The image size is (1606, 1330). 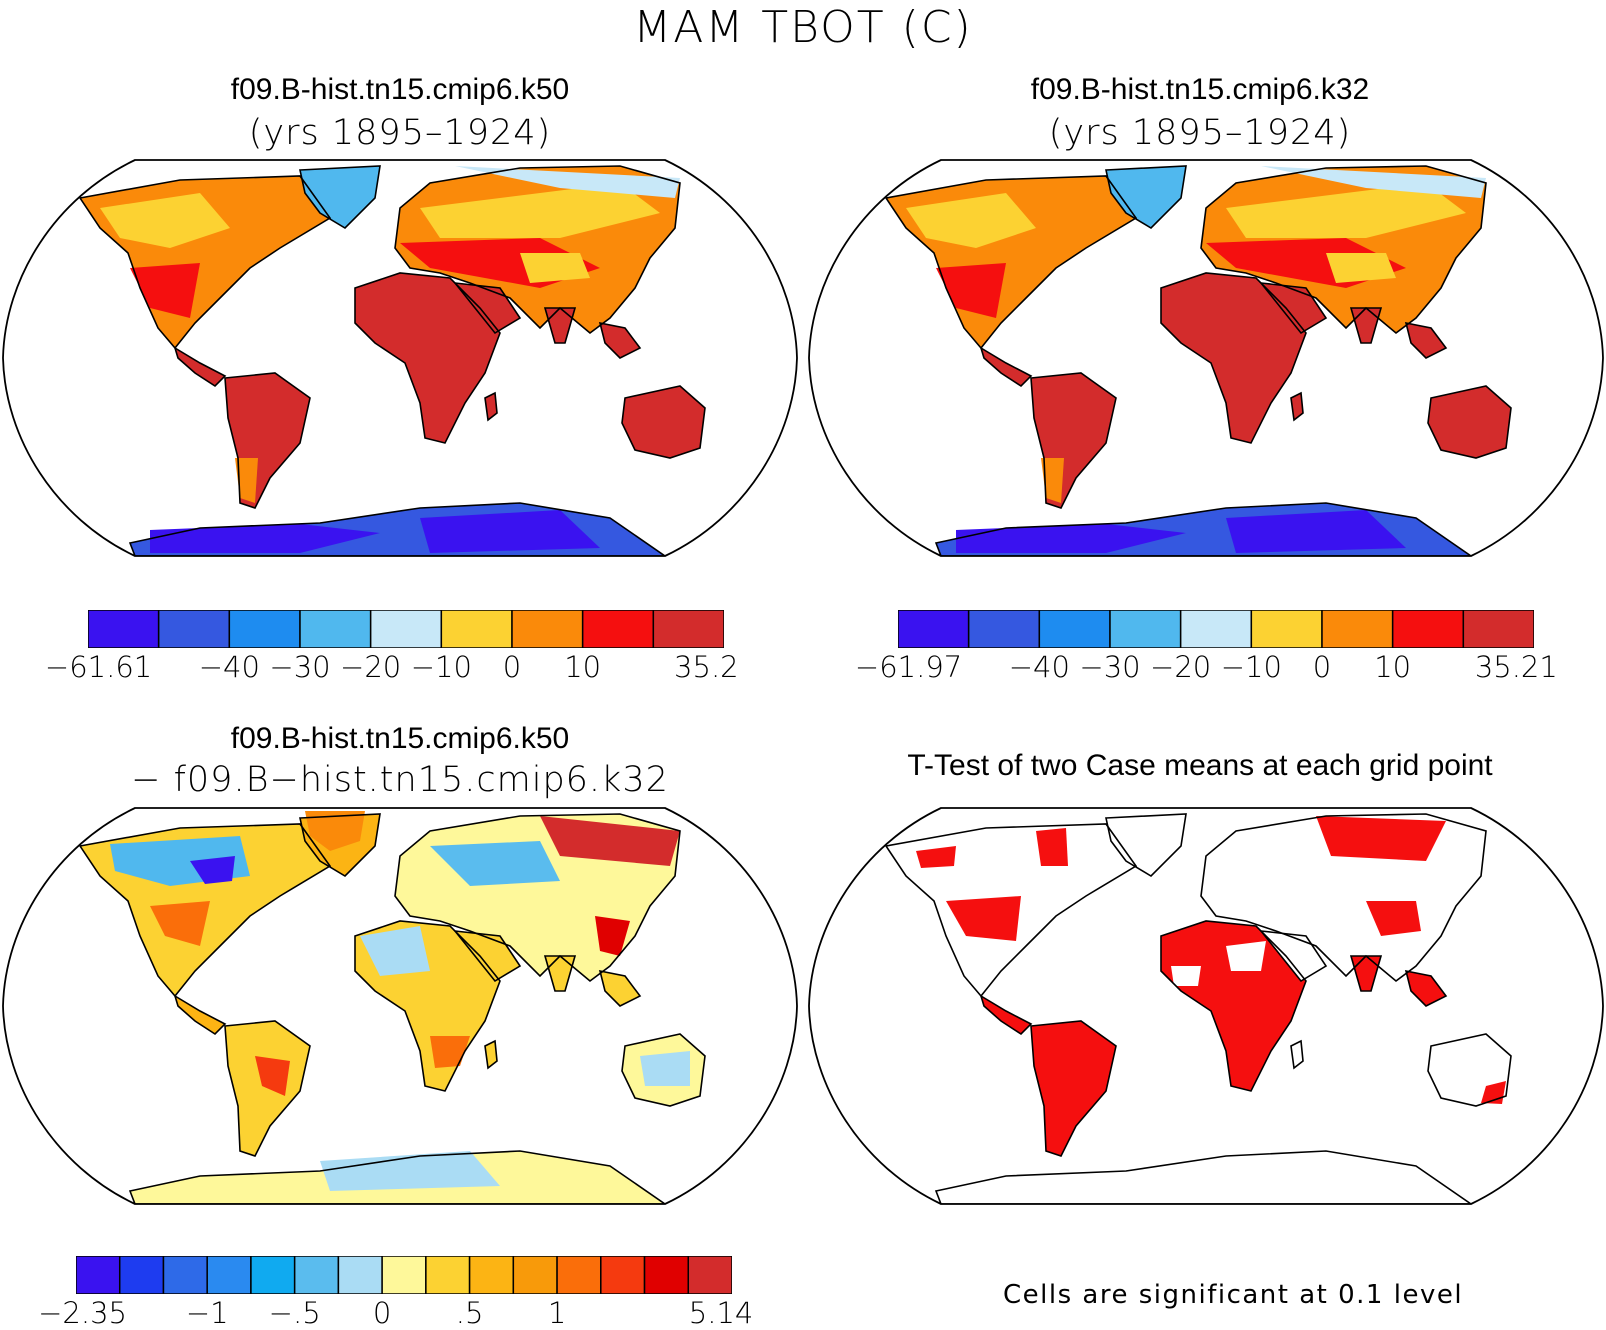 What do you see at coordinates (400, 738) in the screenshot?
I see `panel3-title-line1: f09.B-hist.tn15.cmip6.k50` at bounding box center [400, 738].